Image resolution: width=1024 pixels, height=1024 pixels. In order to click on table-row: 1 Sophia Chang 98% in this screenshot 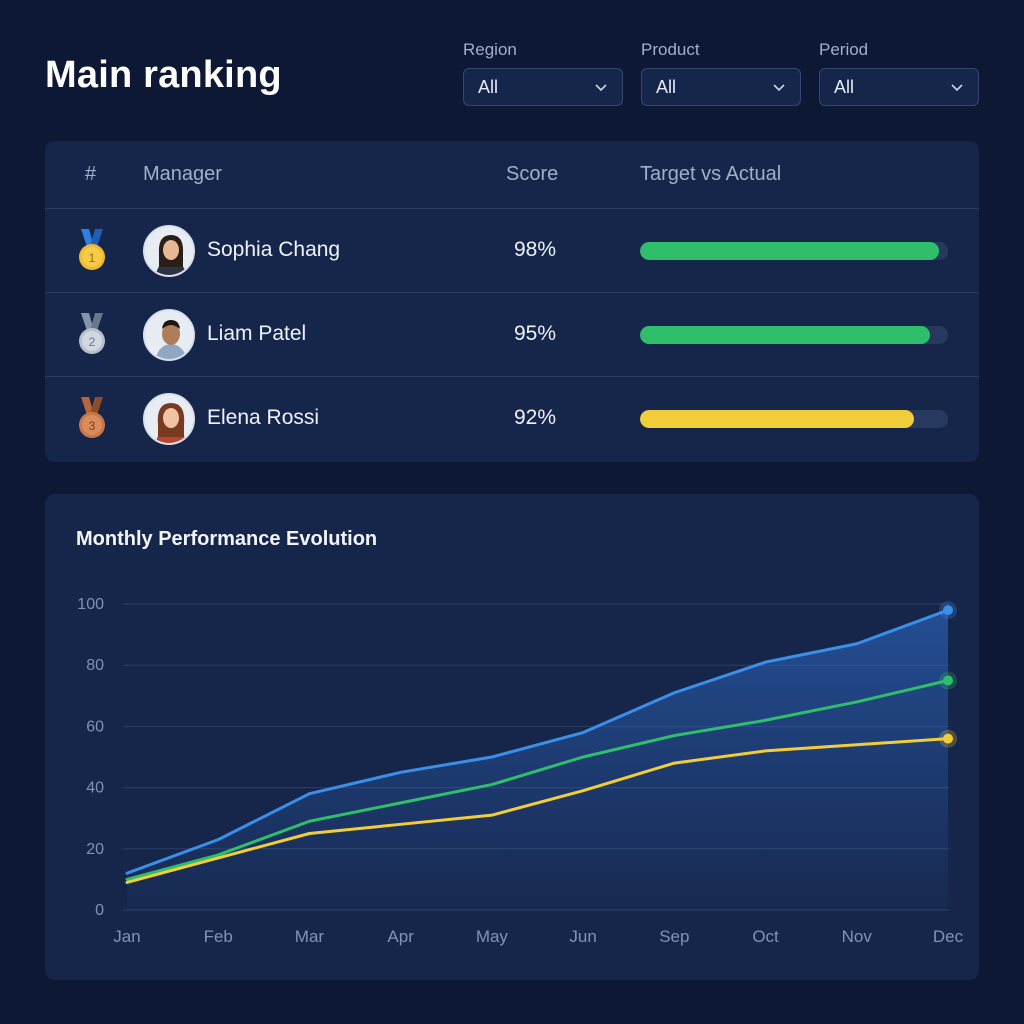, I will do `click(512, 251)`.